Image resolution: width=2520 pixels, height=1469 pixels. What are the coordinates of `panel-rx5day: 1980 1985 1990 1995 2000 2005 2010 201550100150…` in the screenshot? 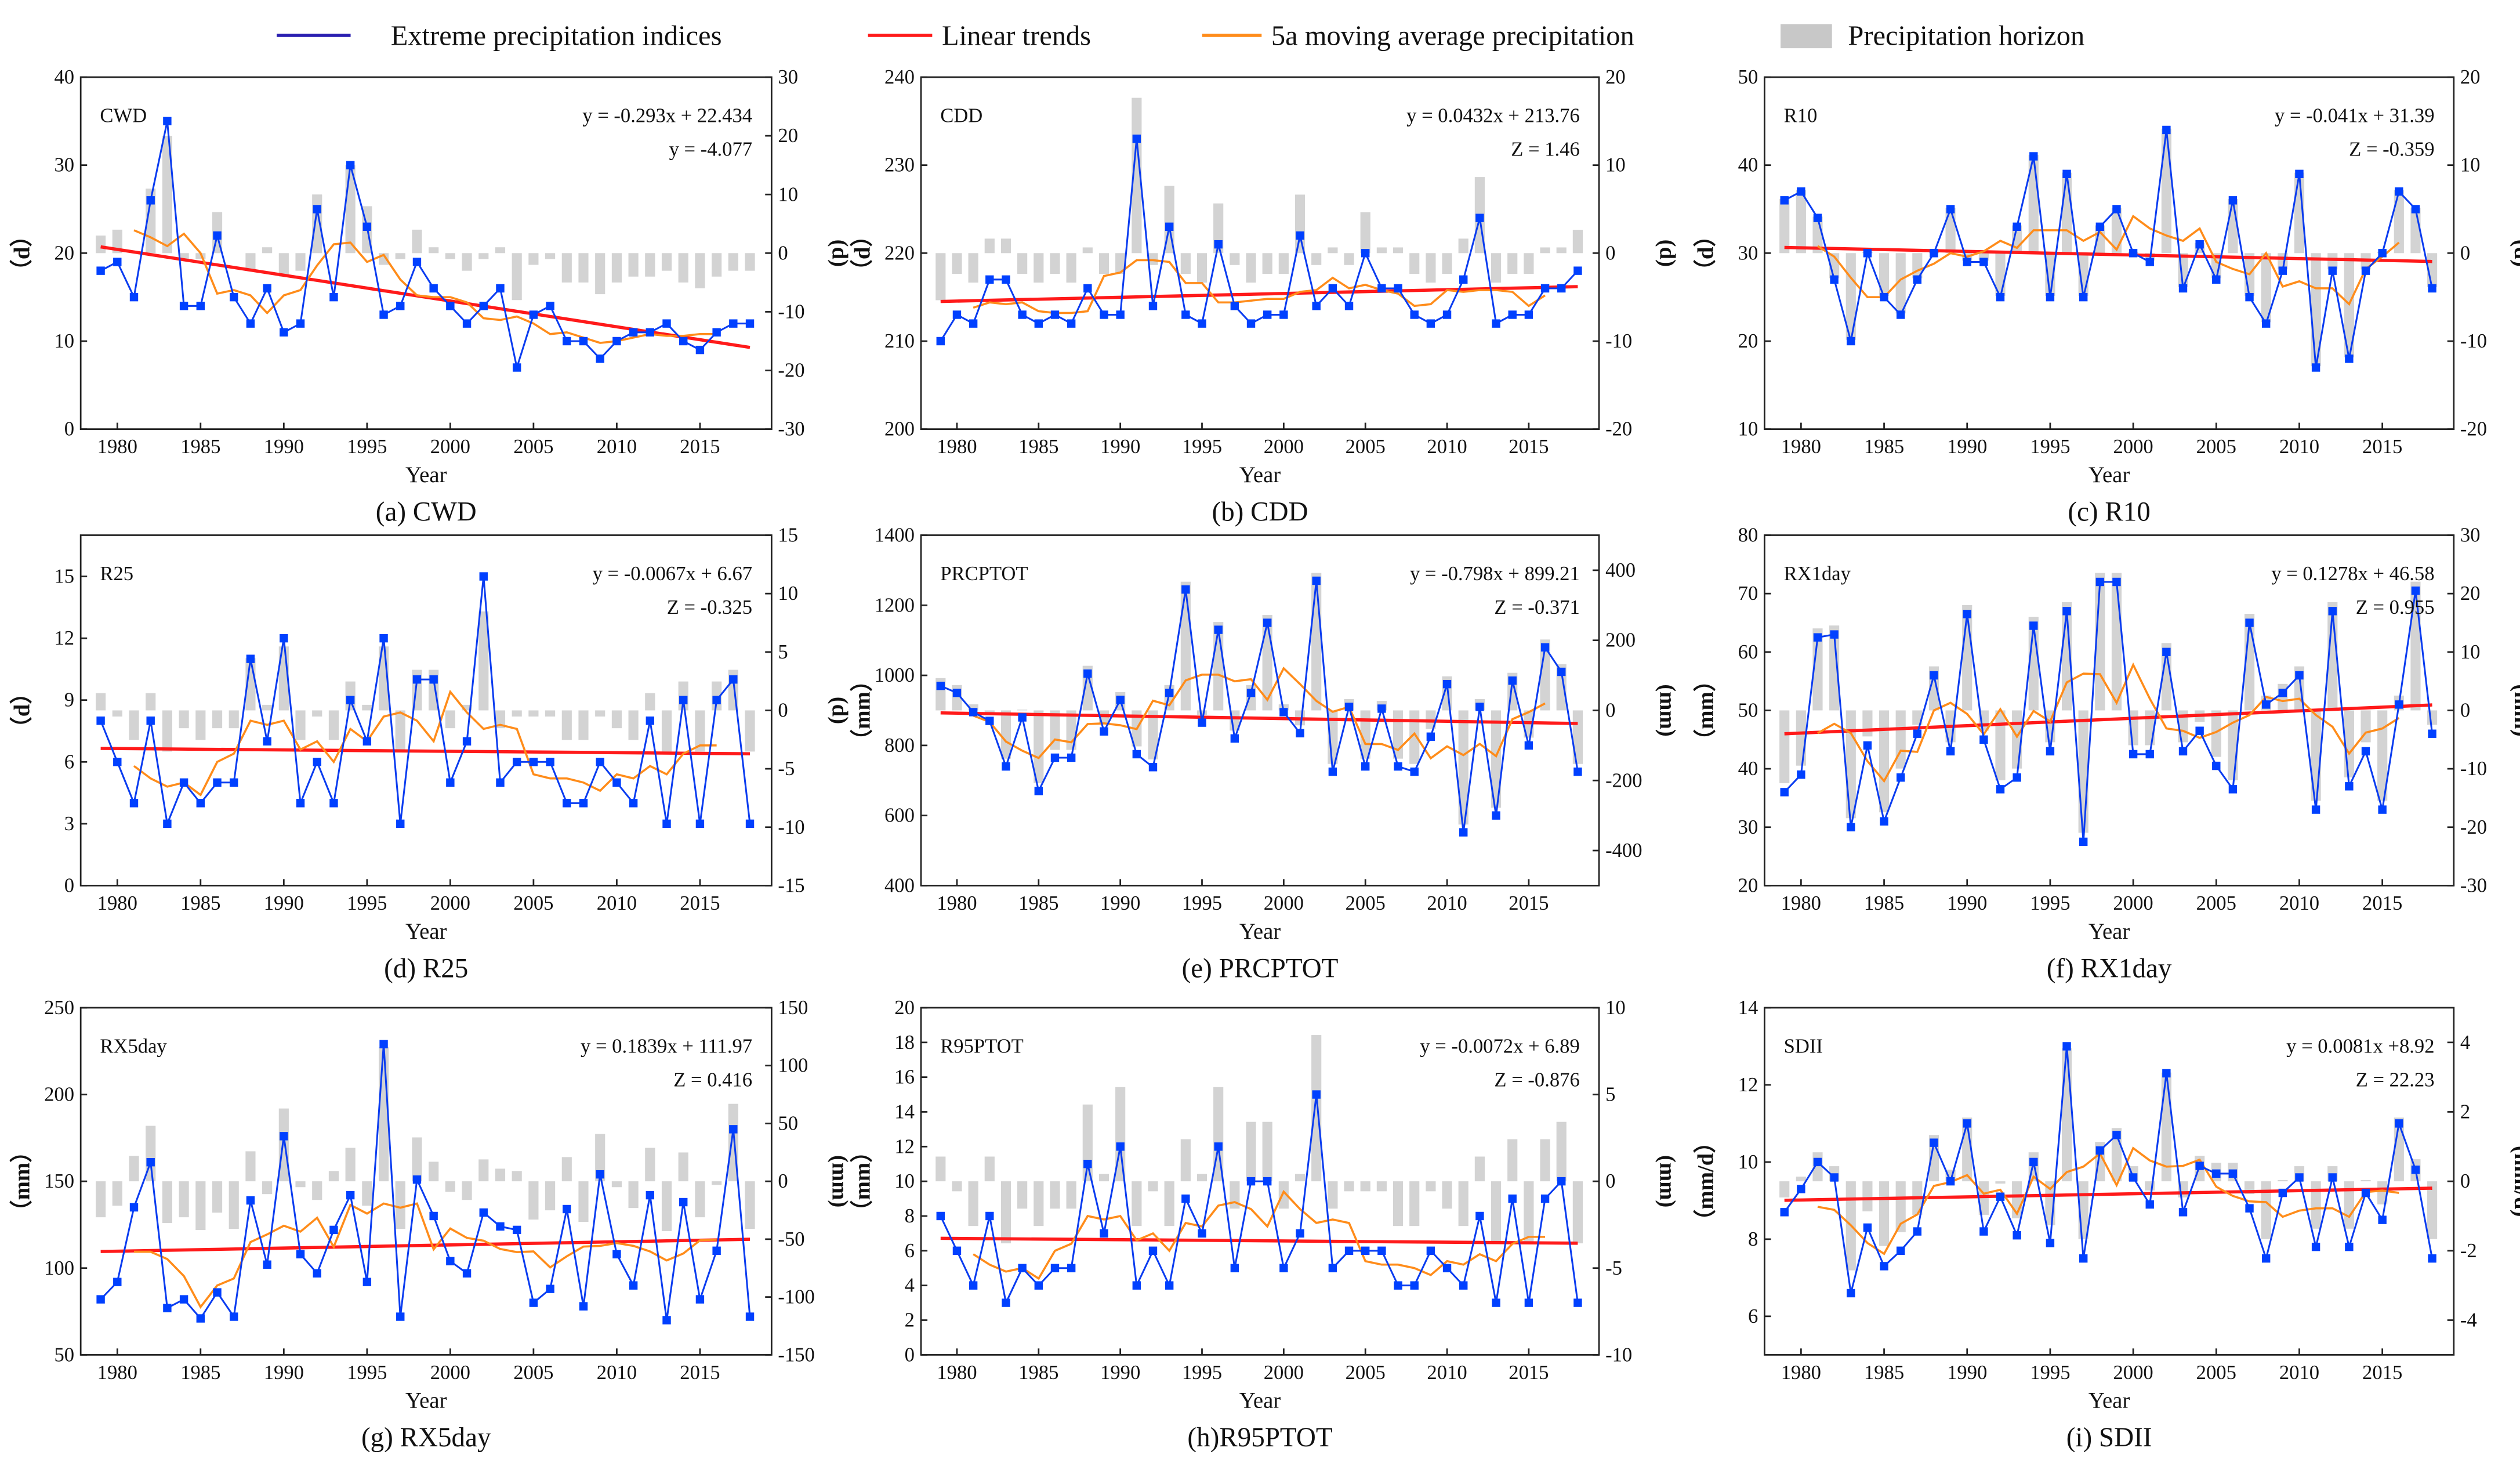 It's located at (430, 1225).